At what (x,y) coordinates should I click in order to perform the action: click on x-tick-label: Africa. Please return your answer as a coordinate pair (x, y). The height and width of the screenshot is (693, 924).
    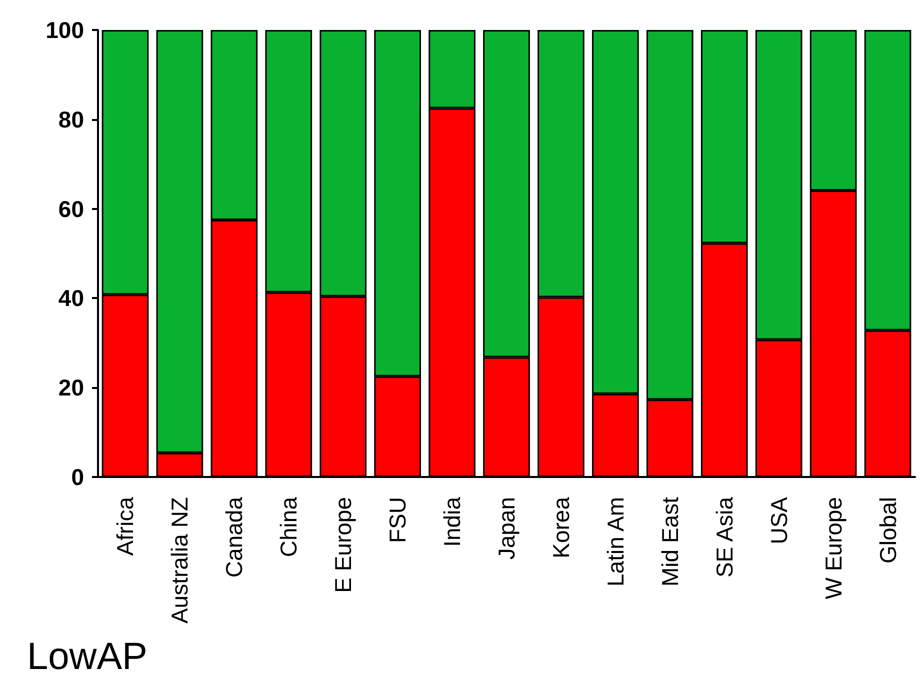
    Looking at the image, I should click on (125, 526).